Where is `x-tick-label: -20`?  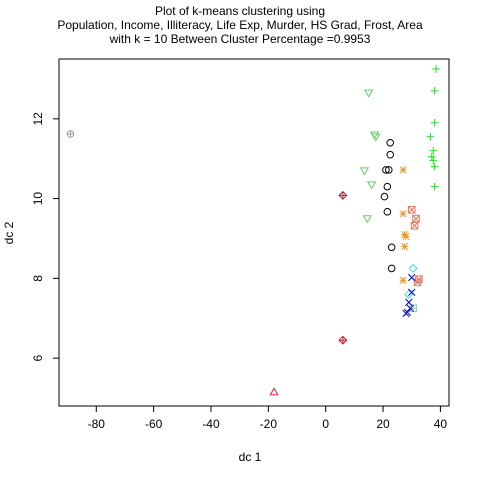
x-tick-label: -20 is located at coordinates (269, 424).